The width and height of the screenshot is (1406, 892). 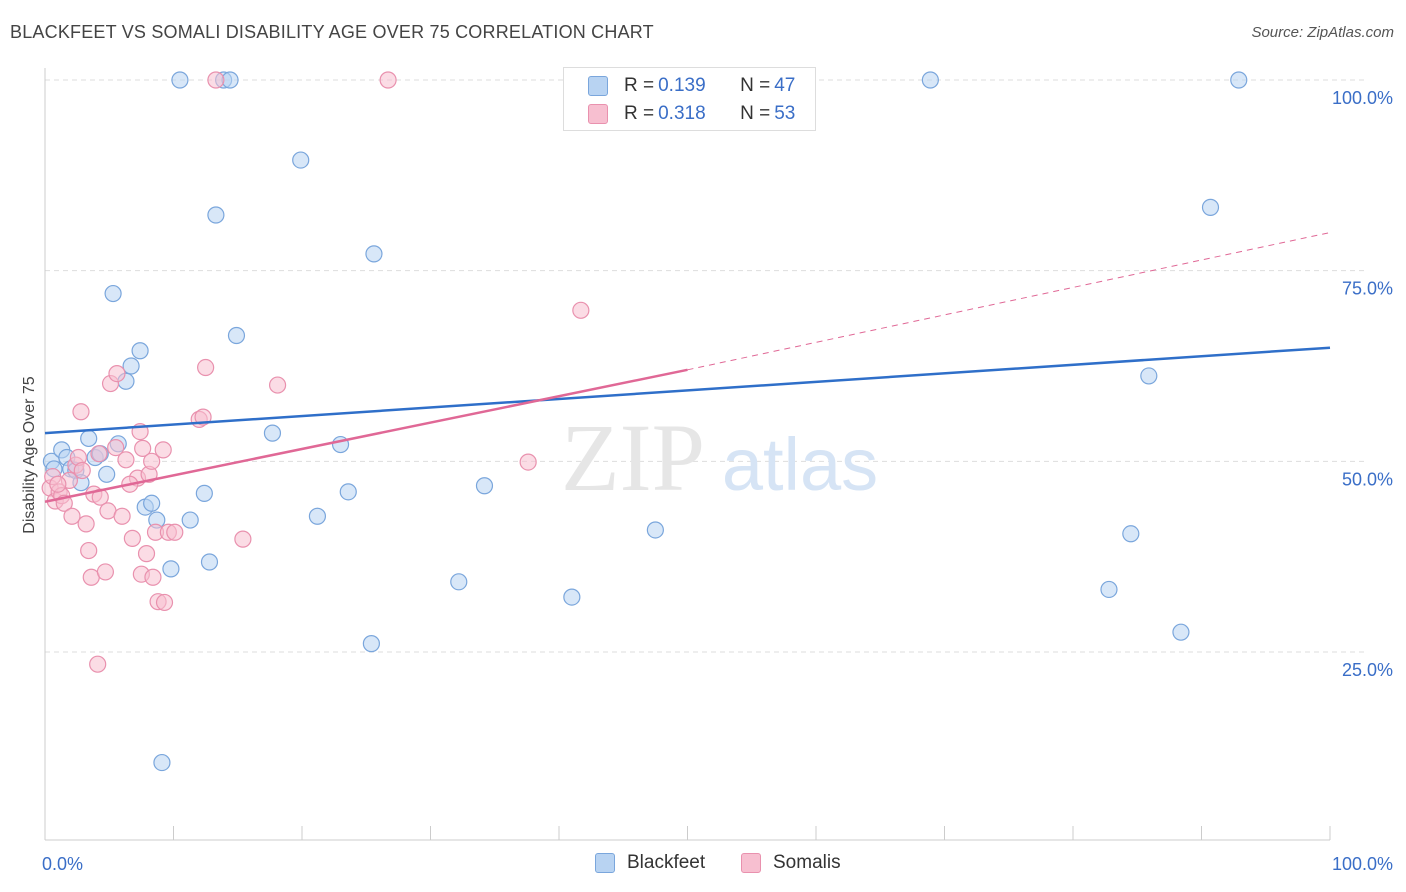 I want to click on somali-n-label: N =, so click(x=755, y=113).